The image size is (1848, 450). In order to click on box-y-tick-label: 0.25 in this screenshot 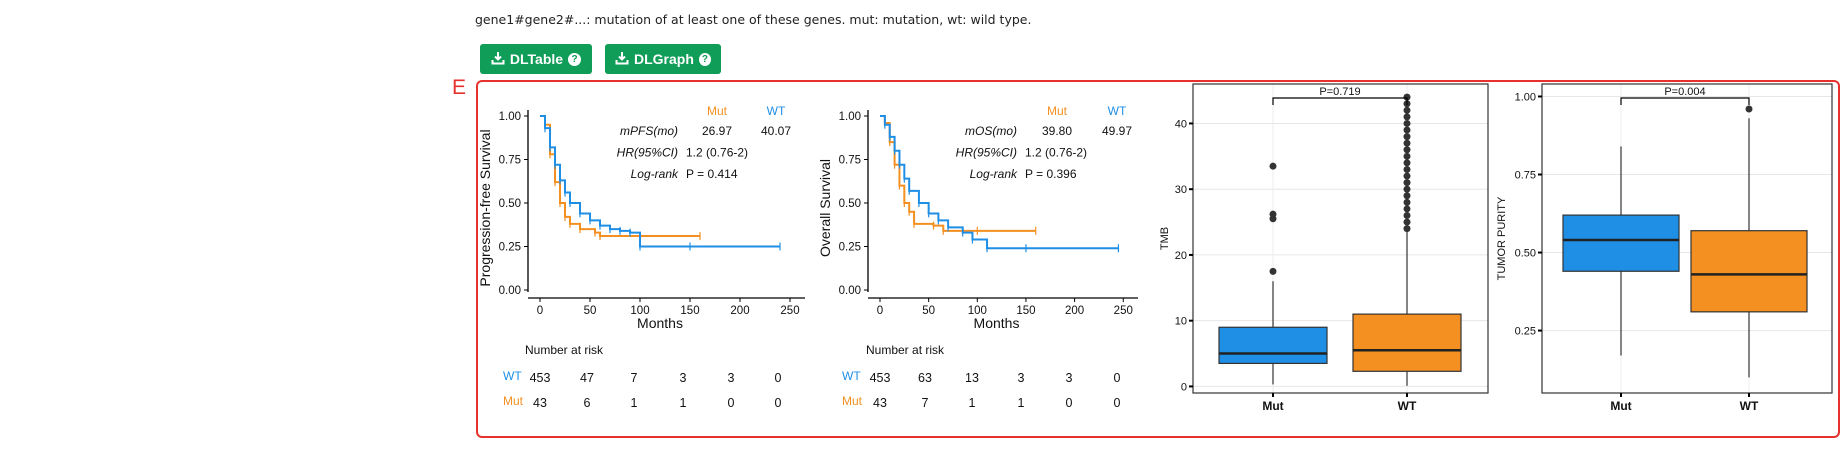, I will do `click(1525, 332)`.